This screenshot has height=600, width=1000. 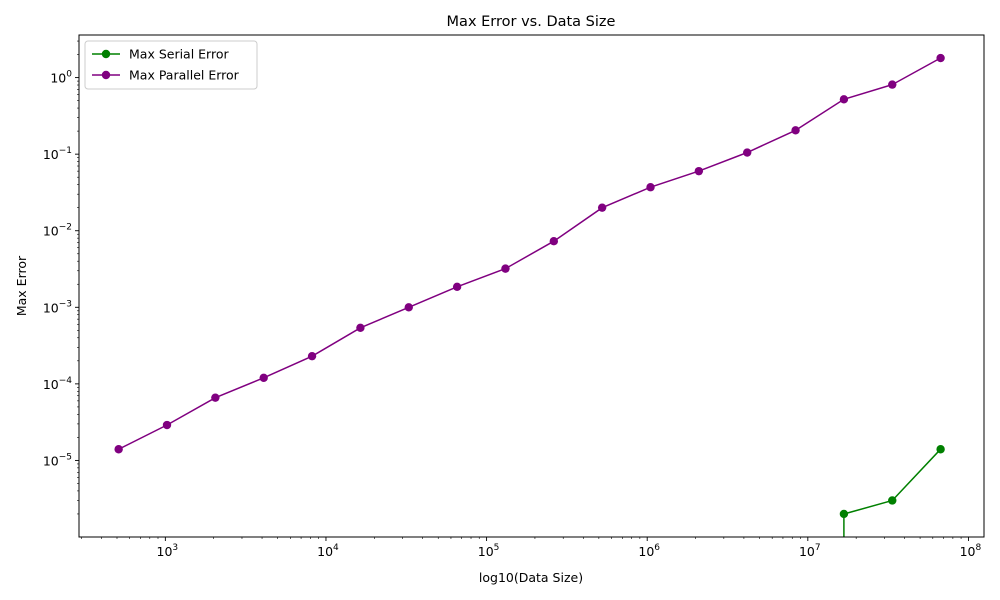 What do you see at coordinates (175, 548) in the screenshot?
I see `x-tick-label-exponent: 3` at bounding box center [175, 548].